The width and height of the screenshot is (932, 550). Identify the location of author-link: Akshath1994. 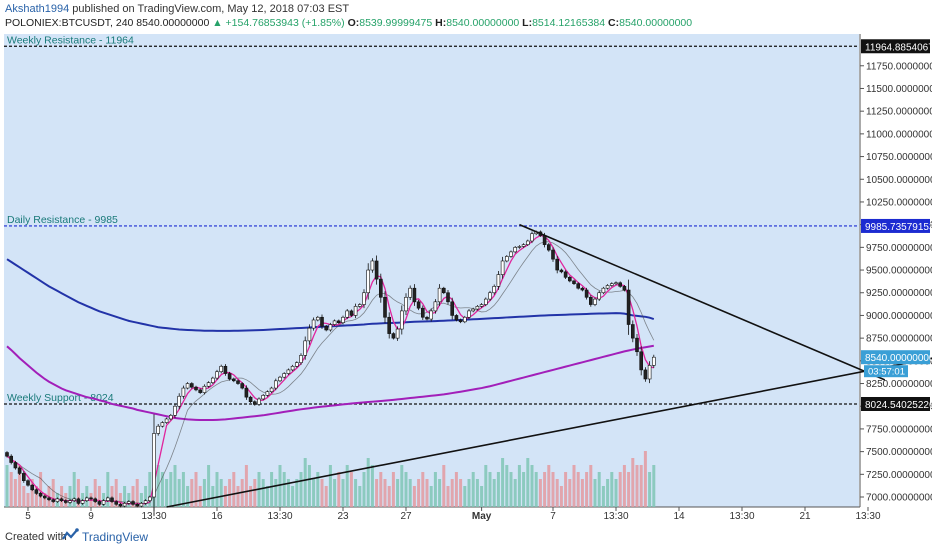
(37, 9).